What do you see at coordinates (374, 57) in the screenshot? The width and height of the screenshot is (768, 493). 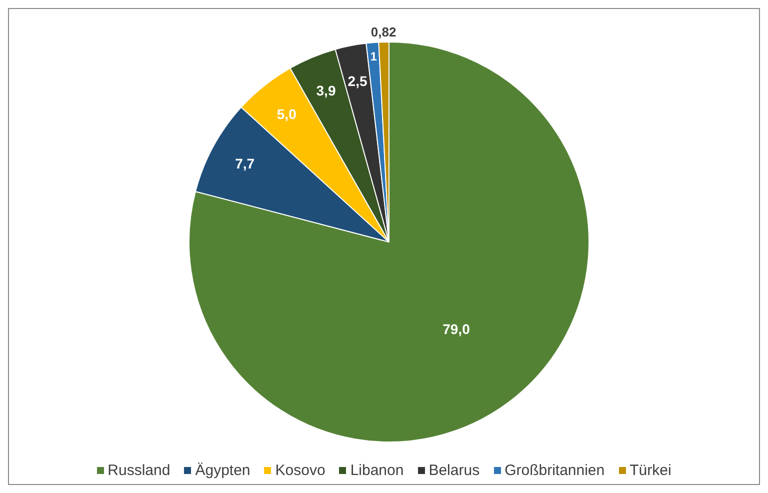 I see `data-label: 1` at bounding box center [374, 57].